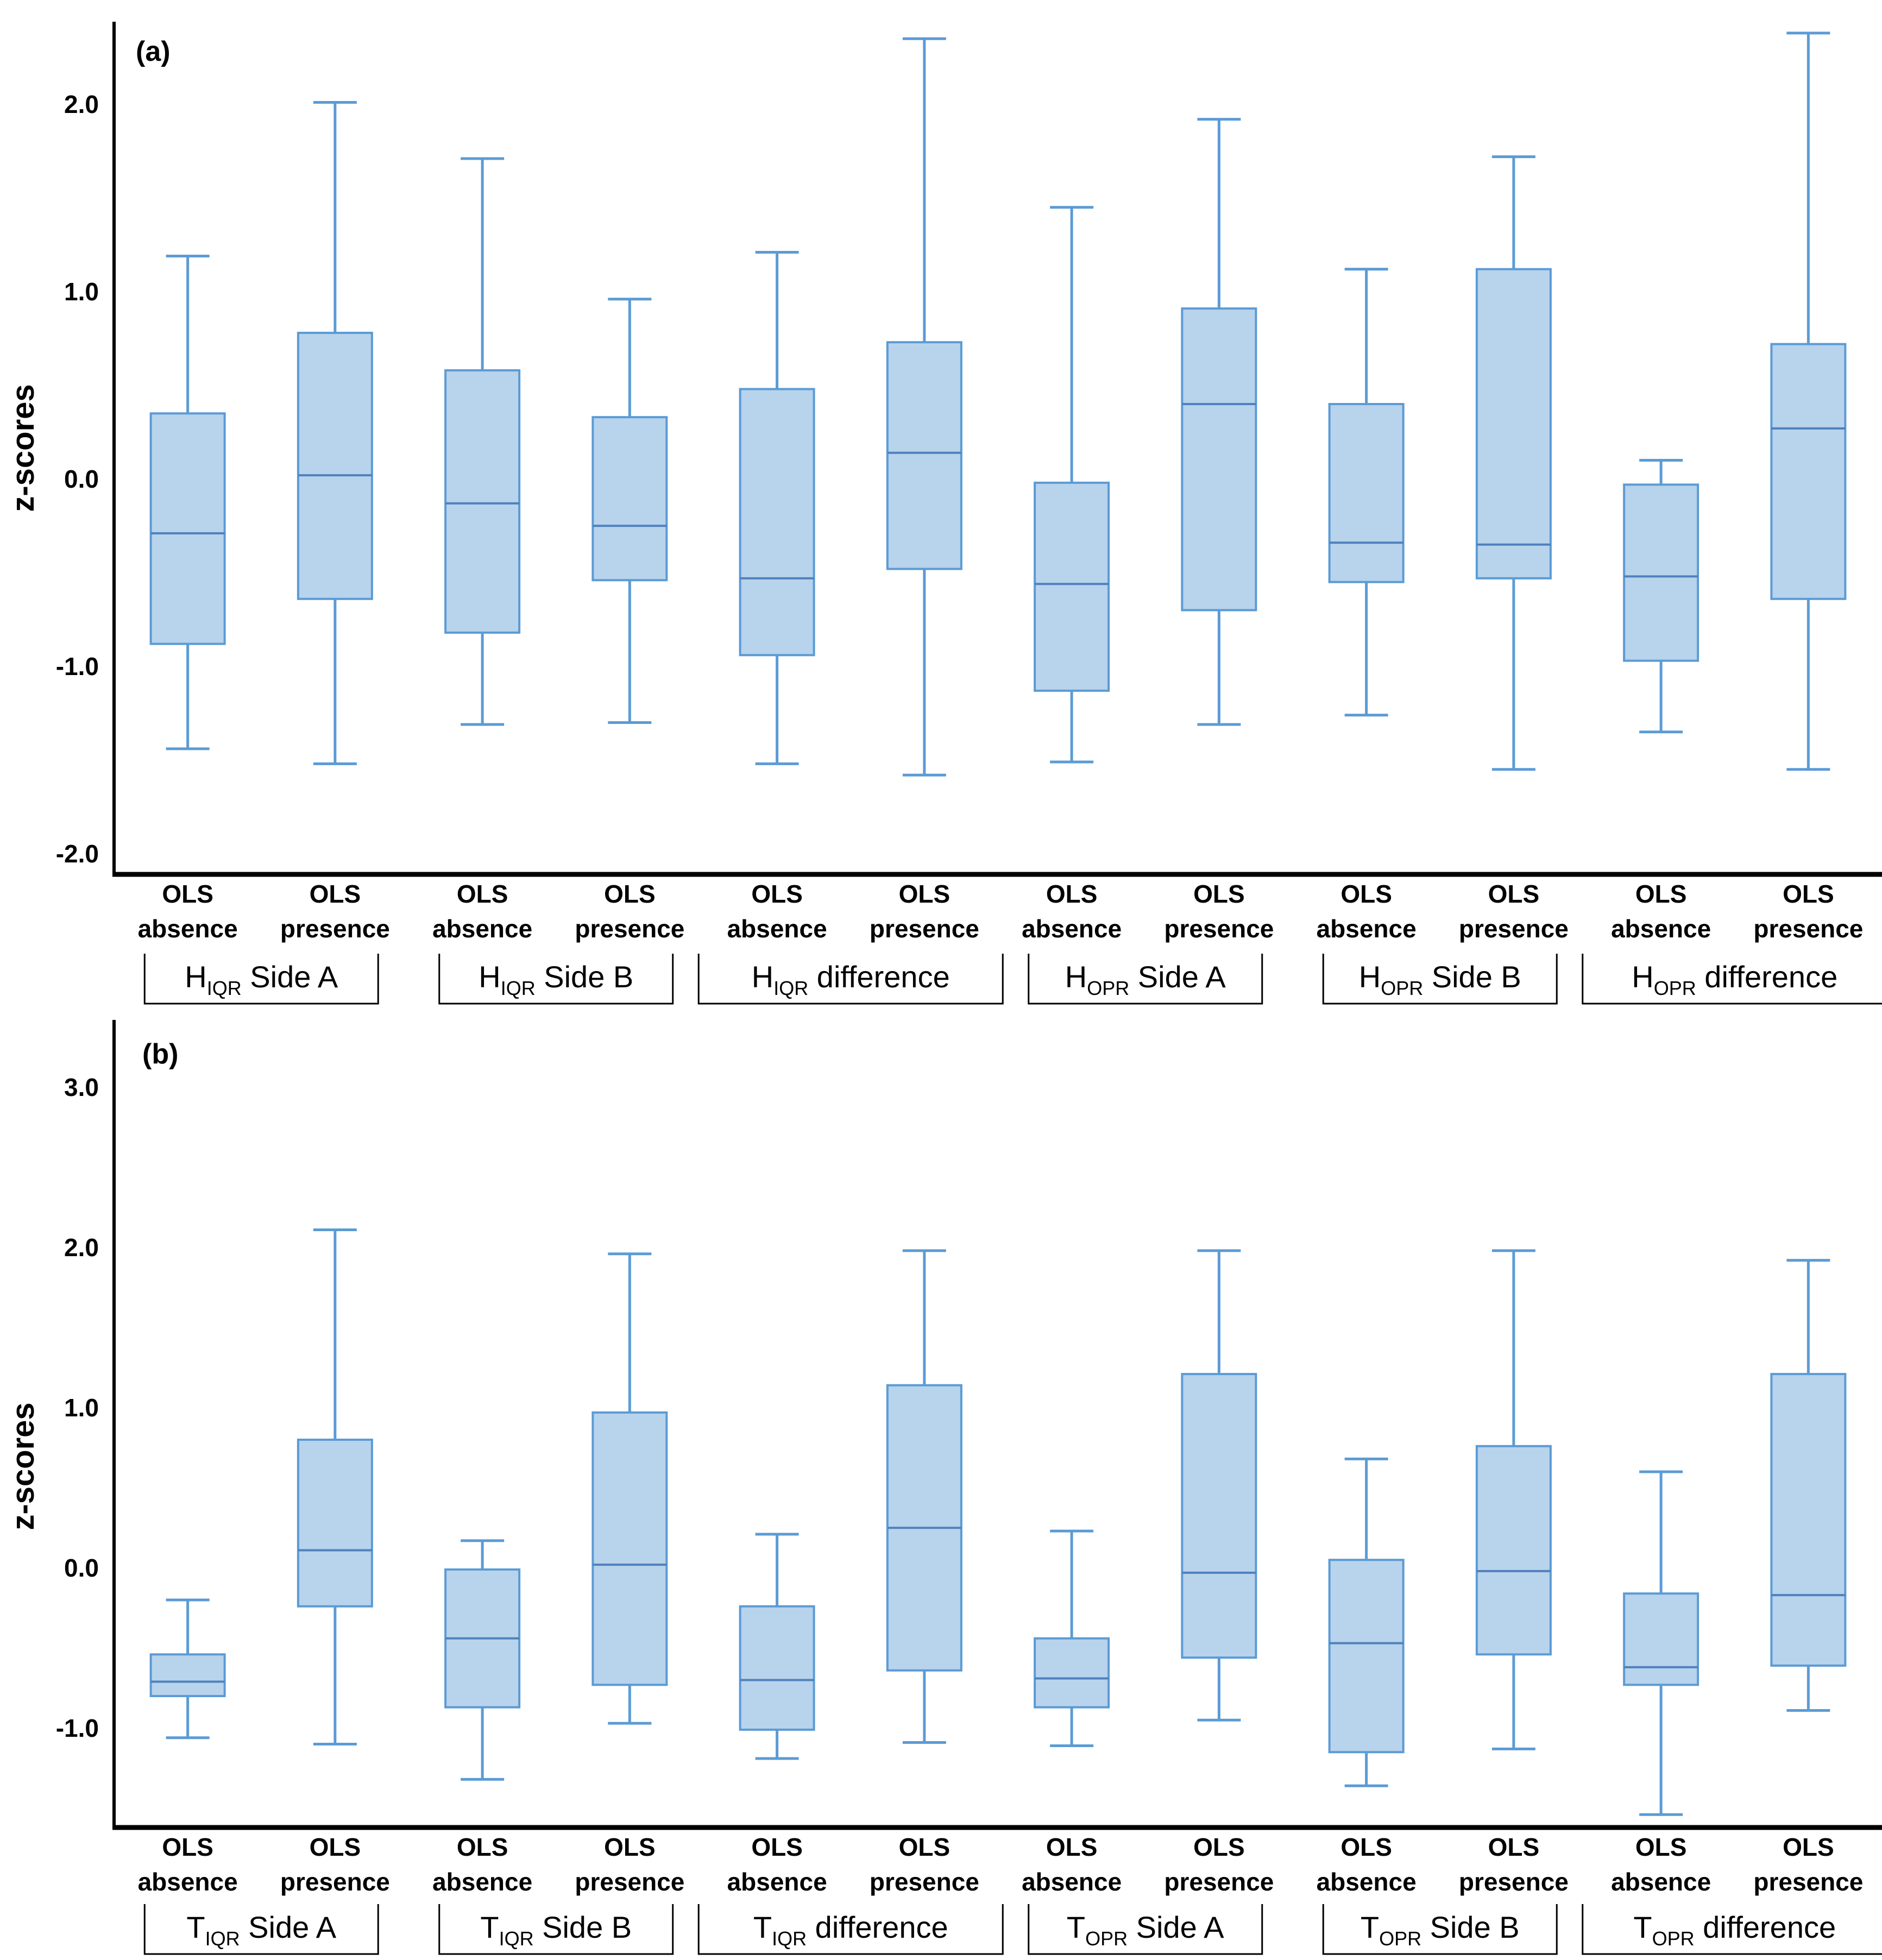 The width and height of the screenshot is (1882, 1960). I want to click on group-label: HOPR Side A, so click(1145, 979).